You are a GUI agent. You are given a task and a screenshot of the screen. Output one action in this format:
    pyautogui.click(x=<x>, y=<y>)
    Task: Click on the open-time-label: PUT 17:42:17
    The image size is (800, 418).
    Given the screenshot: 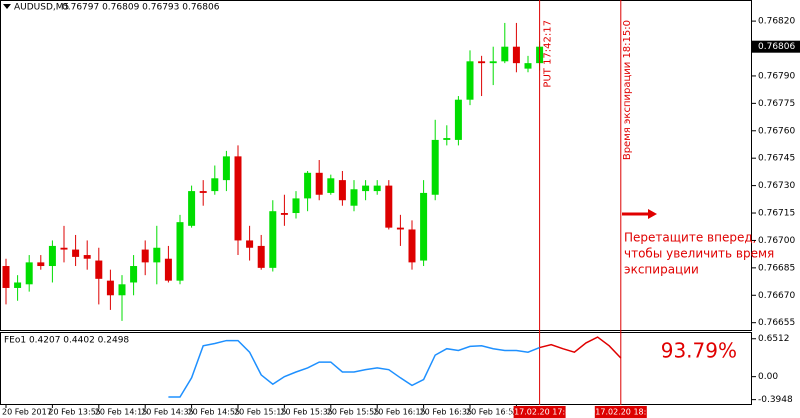 What is the action you would take?
    pyautogui.click(x=548, y=54)
    